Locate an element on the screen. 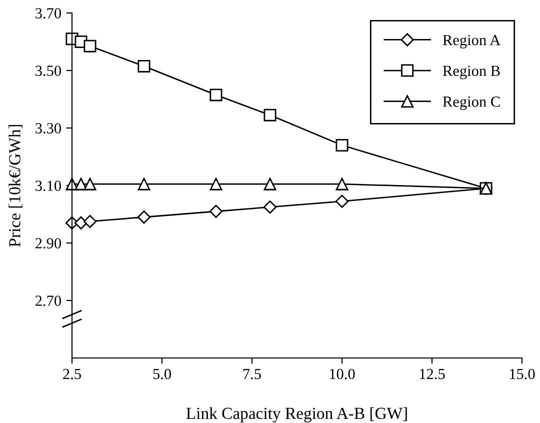 Image resolution: width=540 pixels, height=423 pixels. y-tick-label: 3.70 is located at coordinates (48, 13).